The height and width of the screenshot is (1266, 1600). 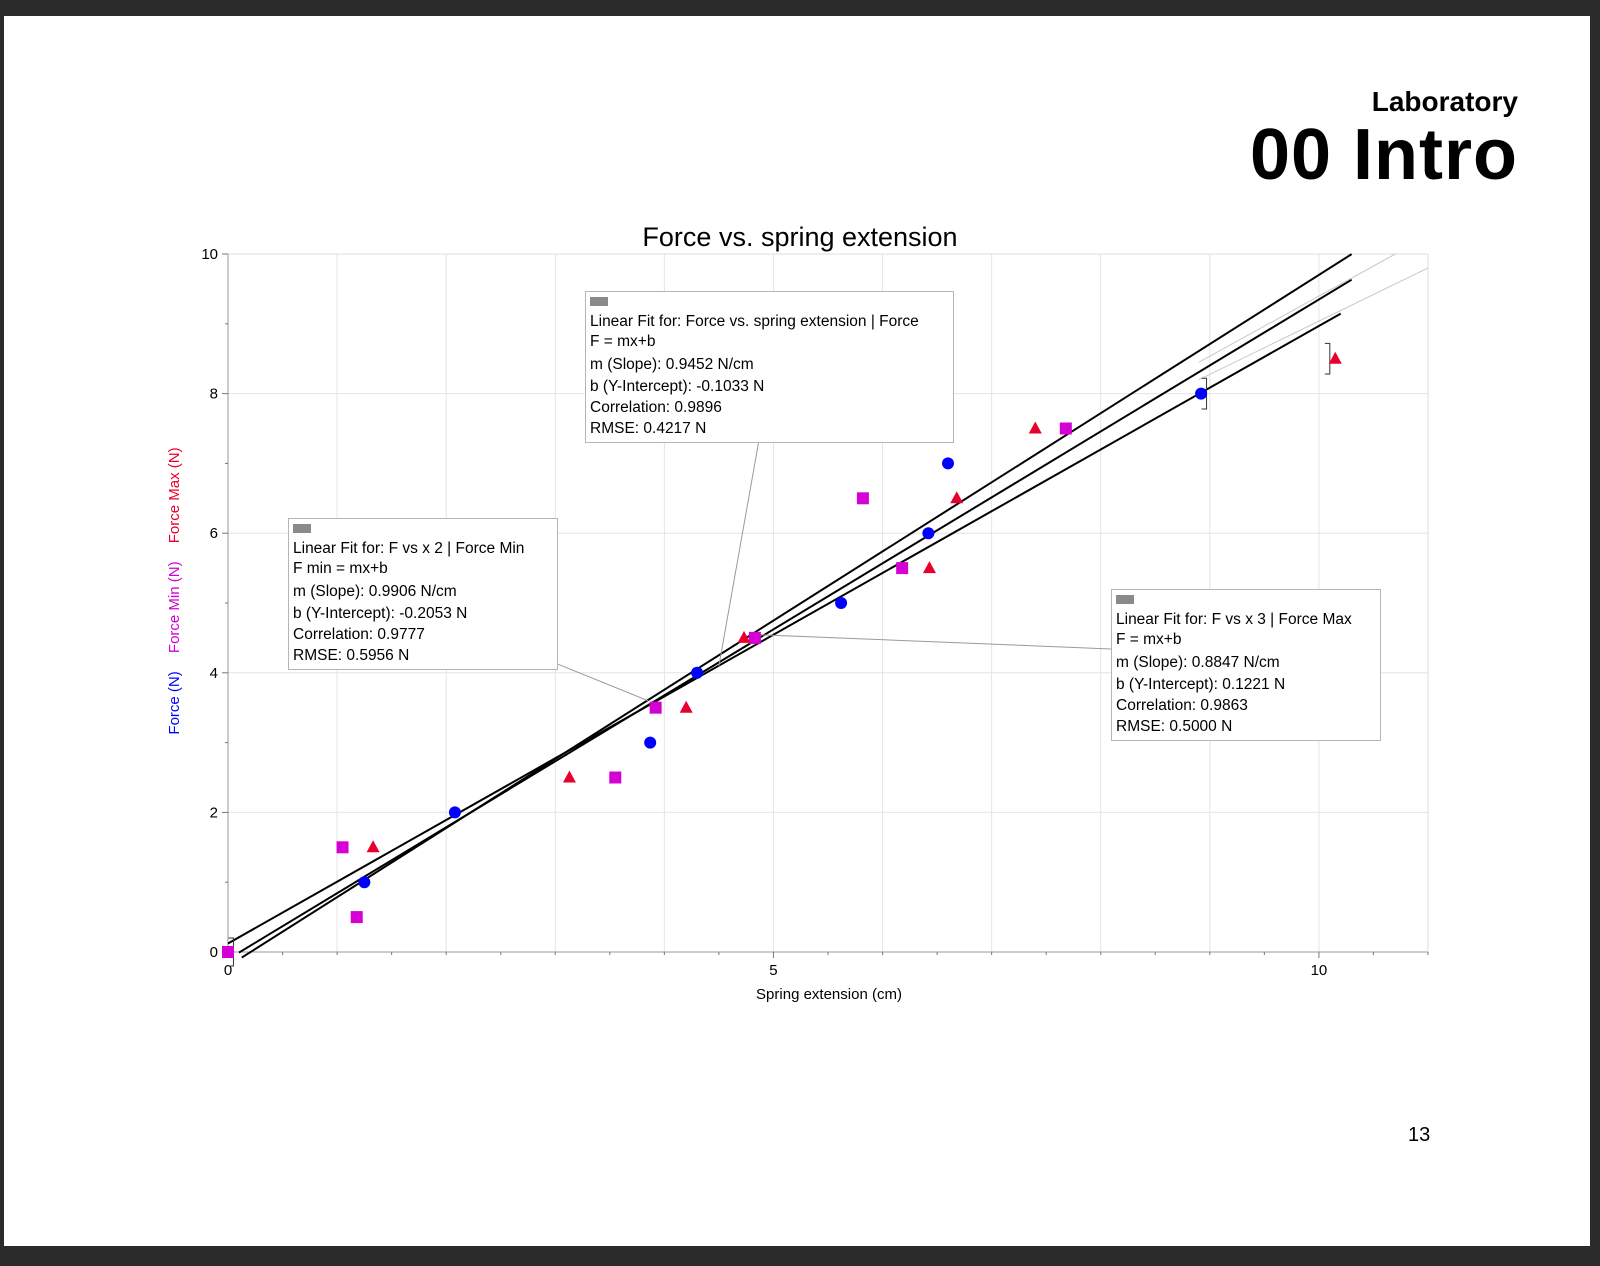 What do you see at coordinates (1182, 705) in the screenshot?
I see `fit-label-line: Correlation: 0.9863` at bounding box center [1182, 705].